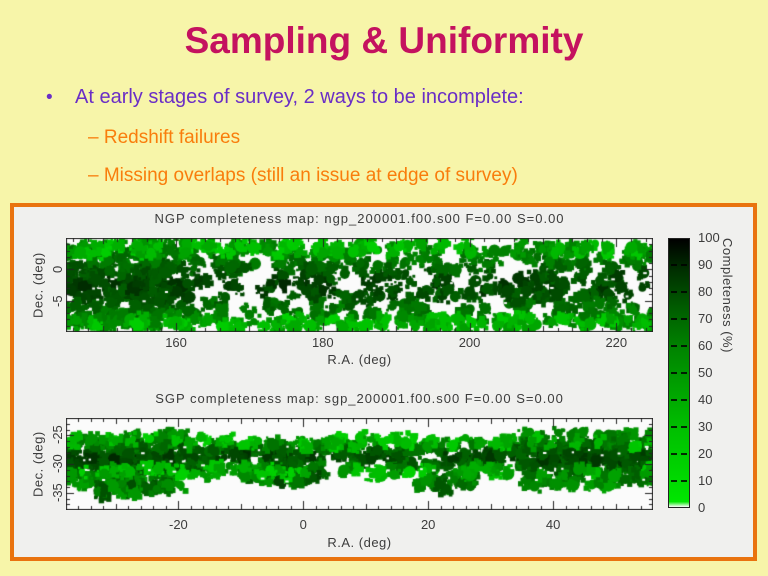 Image resolution: width=768 pixels, height=576 pixels. What do you see at coordinates (705, 399) in the screenshot?
I see `colorbar-tick-label: 40` at bounding box center [705, 399].